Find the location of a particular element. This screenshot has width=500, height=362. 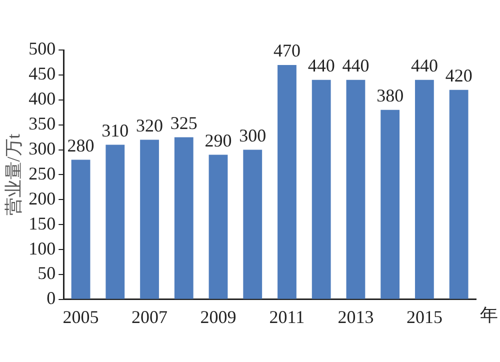

x-tick-label: 2005 is located at coordinates (80, 316).